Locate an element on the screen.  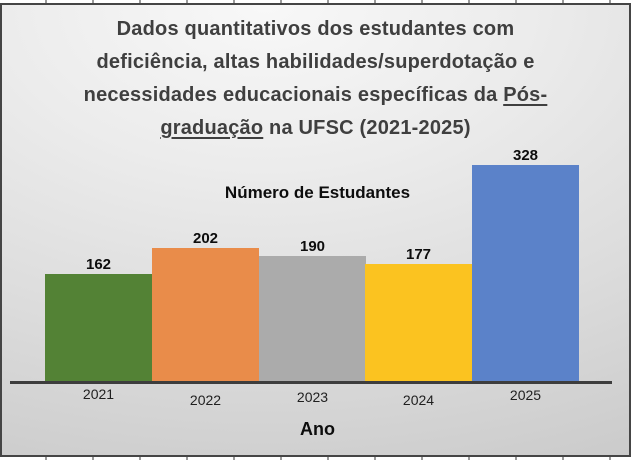
bar-2022 is located at coordinates (205, 314).